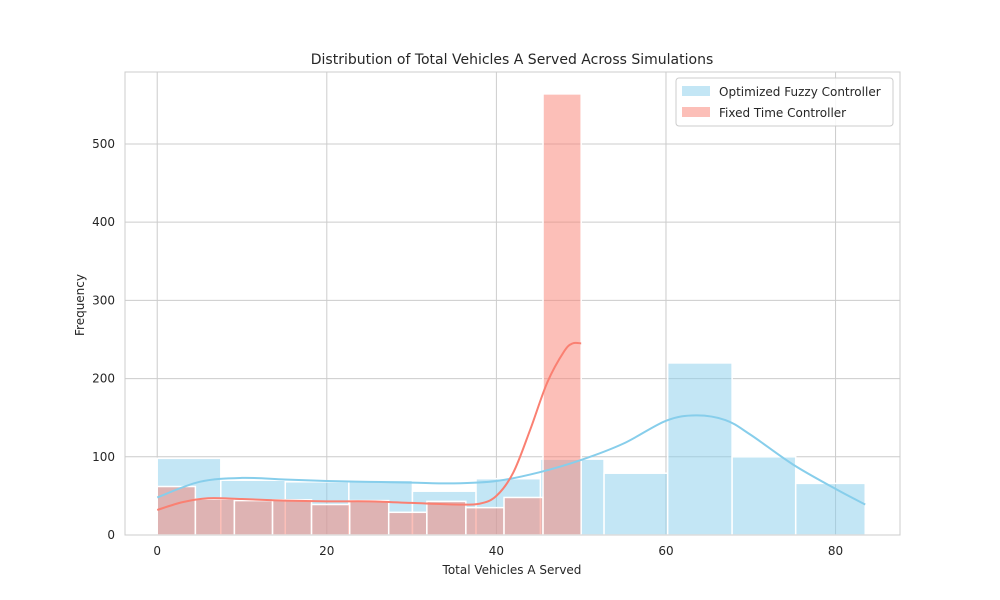  Describe the element at coordinates (782, 113) in the screenshot. I see `legend-label: Fixed Time Controller` at that location.